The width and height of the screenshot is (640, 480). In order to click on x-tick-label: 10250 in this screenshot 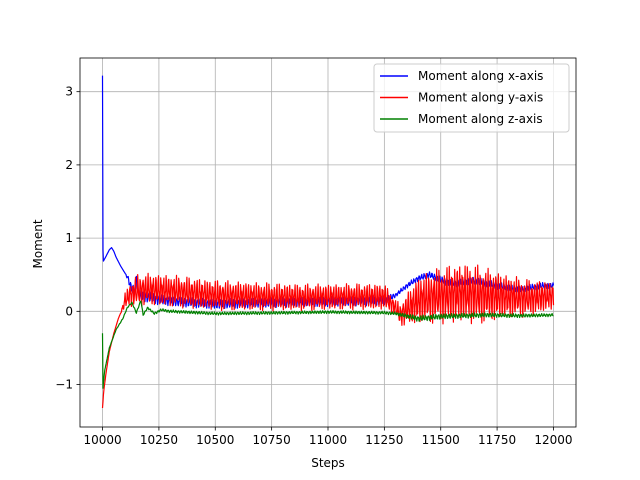, I will do `click(159, 440)`.